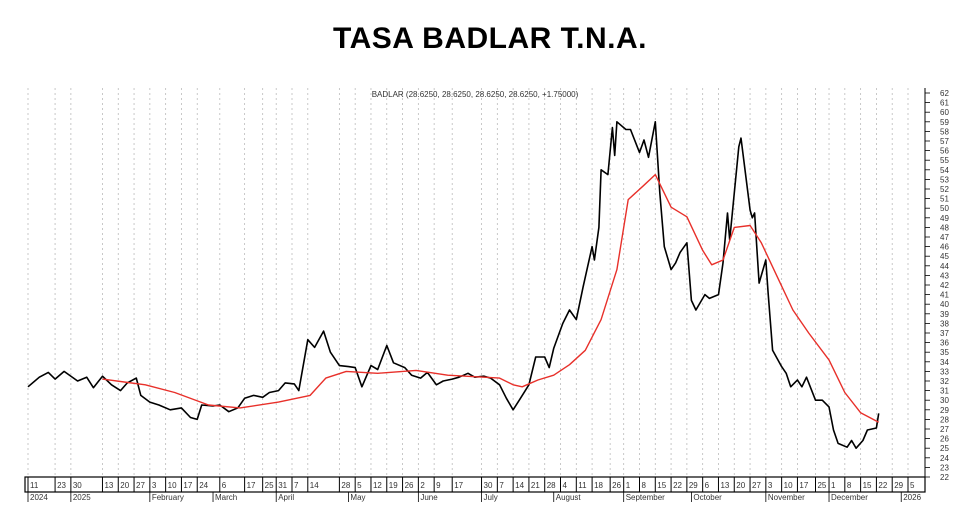 The height and width of the screenshot is (523, 980). Describe the element at coordinates (944, 362) in the screenshot. I see `y-tick-label: 34` at that location.